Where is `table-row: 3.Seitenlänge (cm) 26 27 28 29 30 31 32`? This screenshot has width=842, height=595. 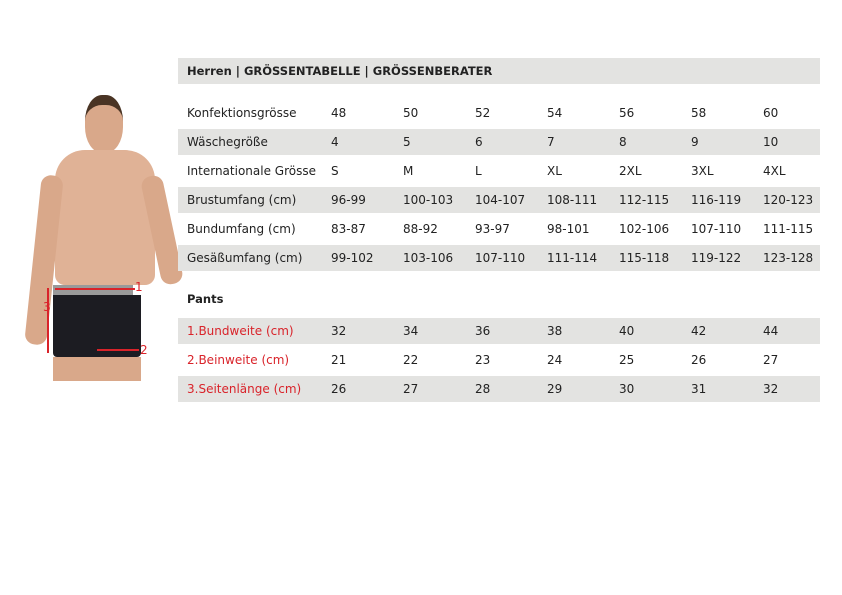 table-row: 3.Seitenlänge (cm) 26 27 28 29 30 31 32 is located at coordinates (499, 389).